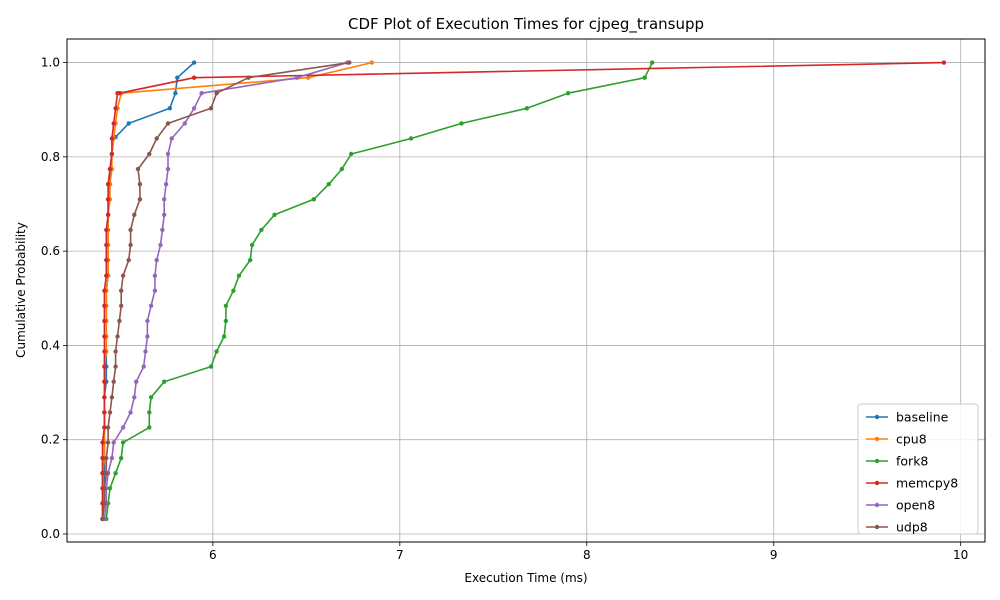 The image size is (1000, 600). I want to click on x-tick-label: 6, so click(213, 555).